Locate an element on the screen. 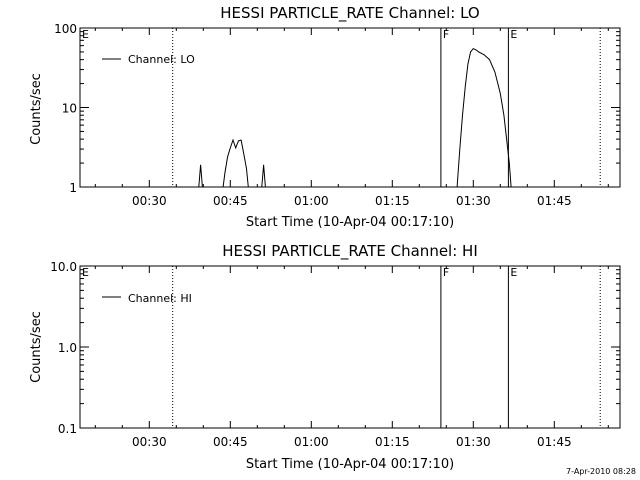 The height and width of the screenshot is (480, 640). y-tick-label: 10.0 is located at coordinates (63, 267).